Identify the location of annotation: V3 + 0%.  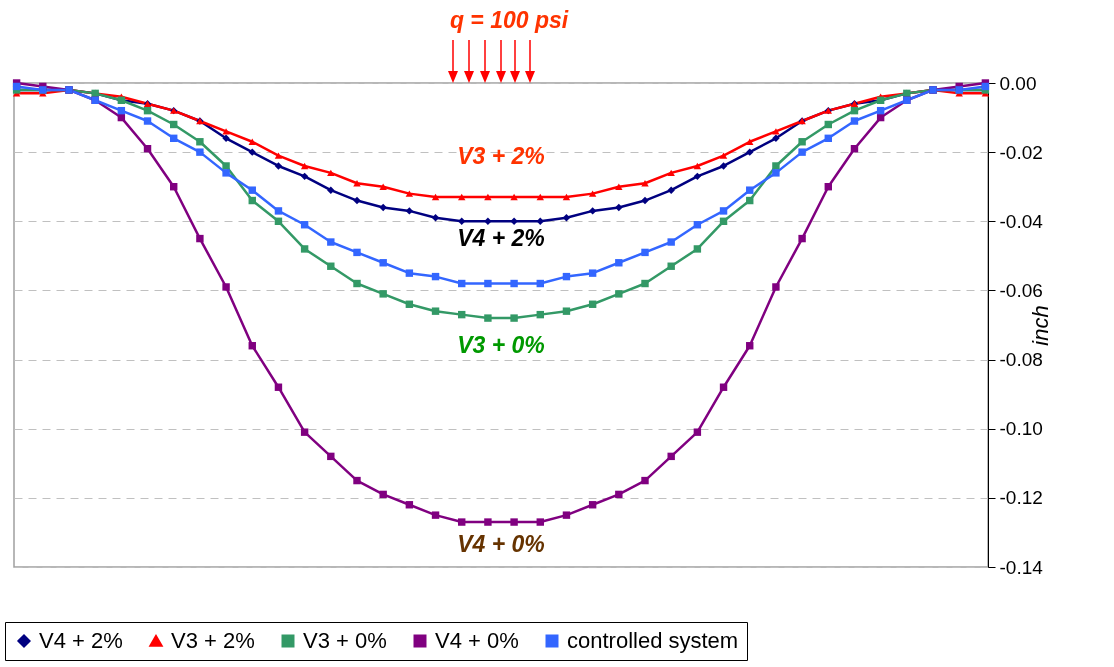
(501, 345).